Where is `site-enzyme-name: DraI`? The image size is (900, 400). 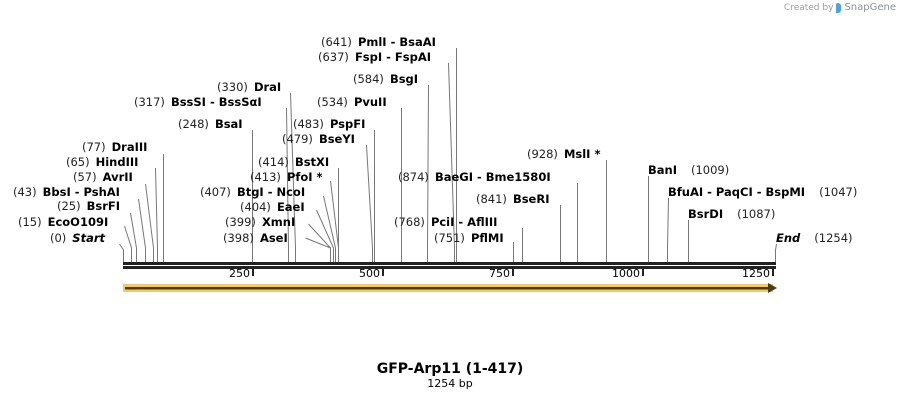 site-enzyme-name: DraI is located at coordinates (267, 87).